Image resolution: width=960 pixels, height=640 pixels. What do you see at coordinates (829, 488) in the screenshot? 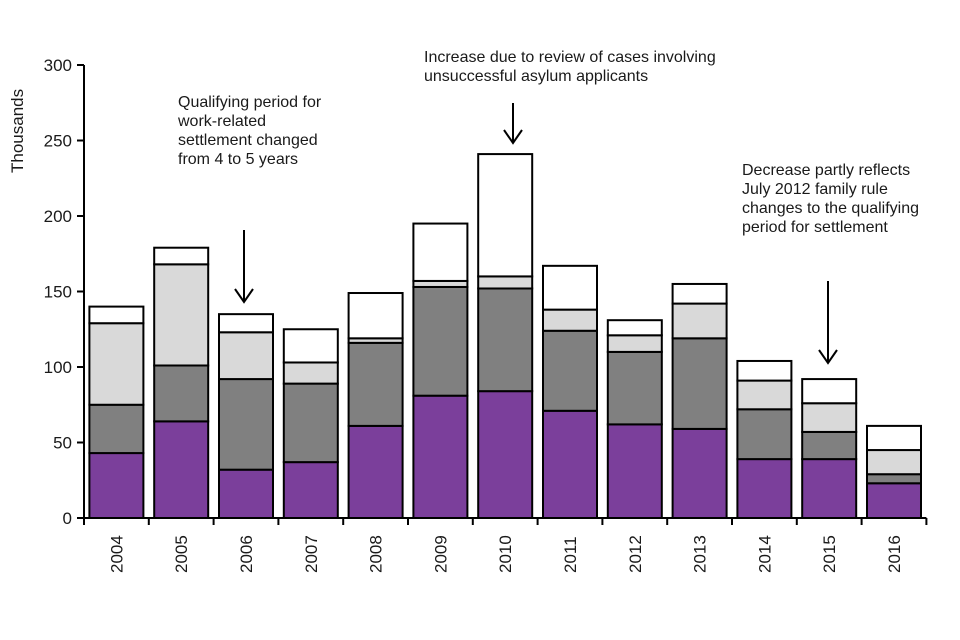
I see `bar-segment-2015-purple-segment` at bounding box center [829, 488].